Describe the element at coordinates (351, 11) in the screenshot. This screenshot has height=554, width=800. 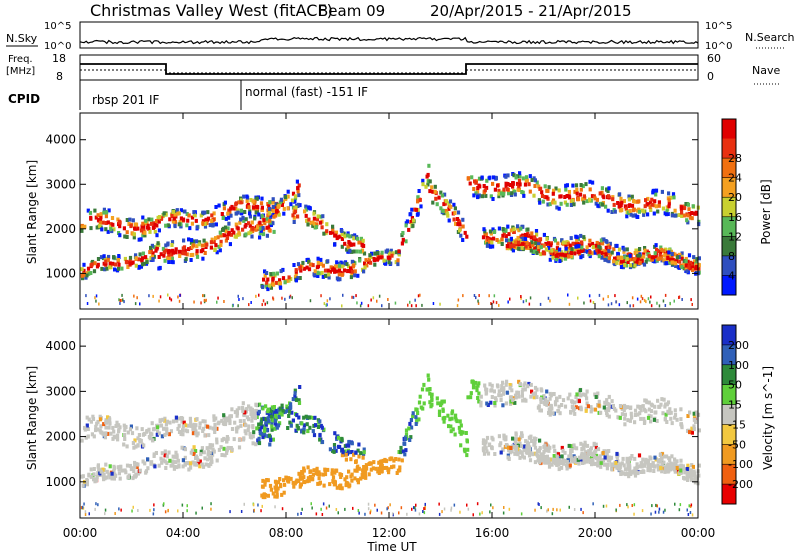
I see `beam-label: Beam 09` at that location.